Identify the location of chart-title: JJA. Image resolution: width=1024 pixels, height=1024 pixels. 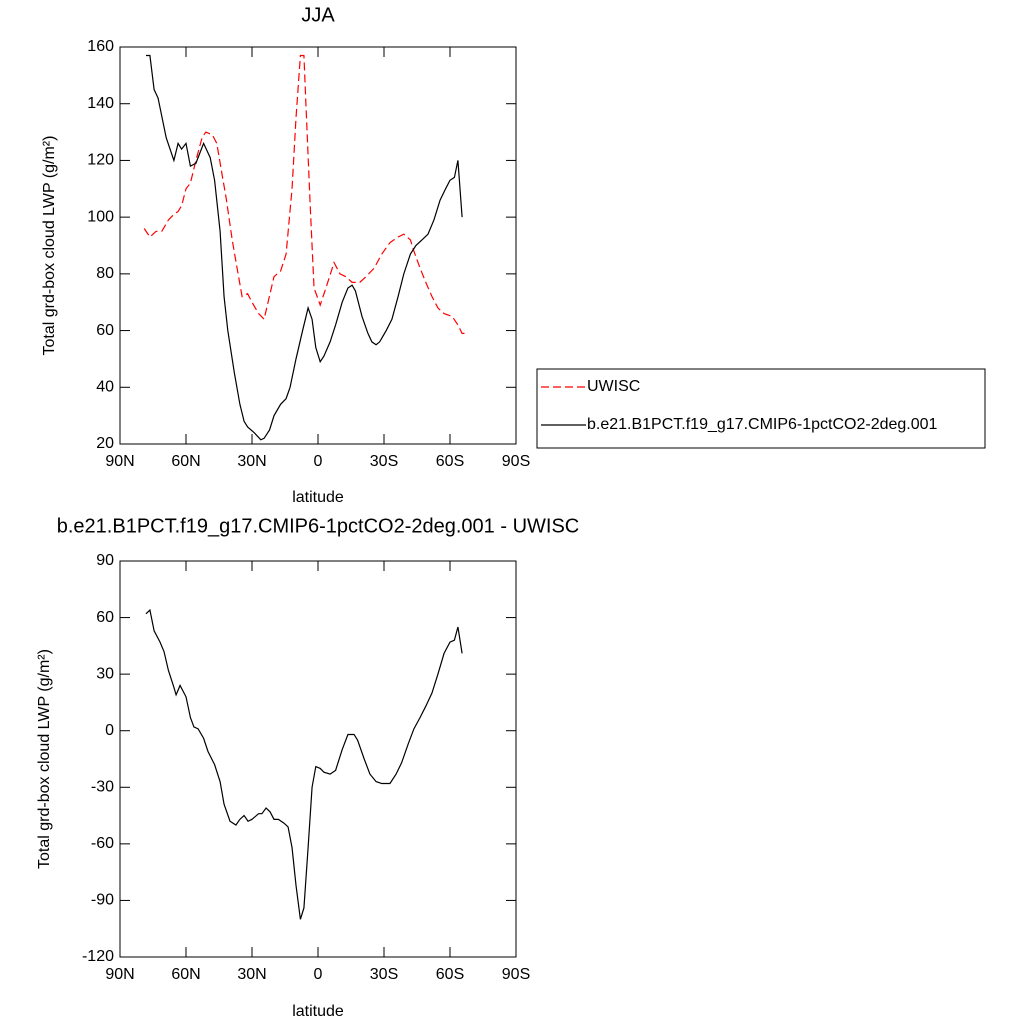
(318, 15).